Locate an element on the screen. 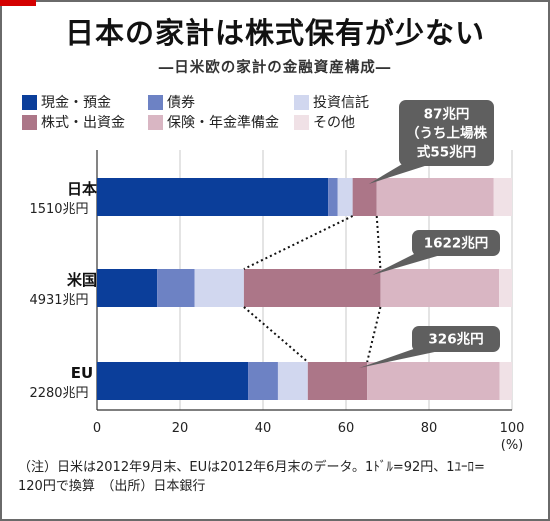 This screenshot has height=521, width=550. x-tick-label: 100 is located at coordinates (512, 428).